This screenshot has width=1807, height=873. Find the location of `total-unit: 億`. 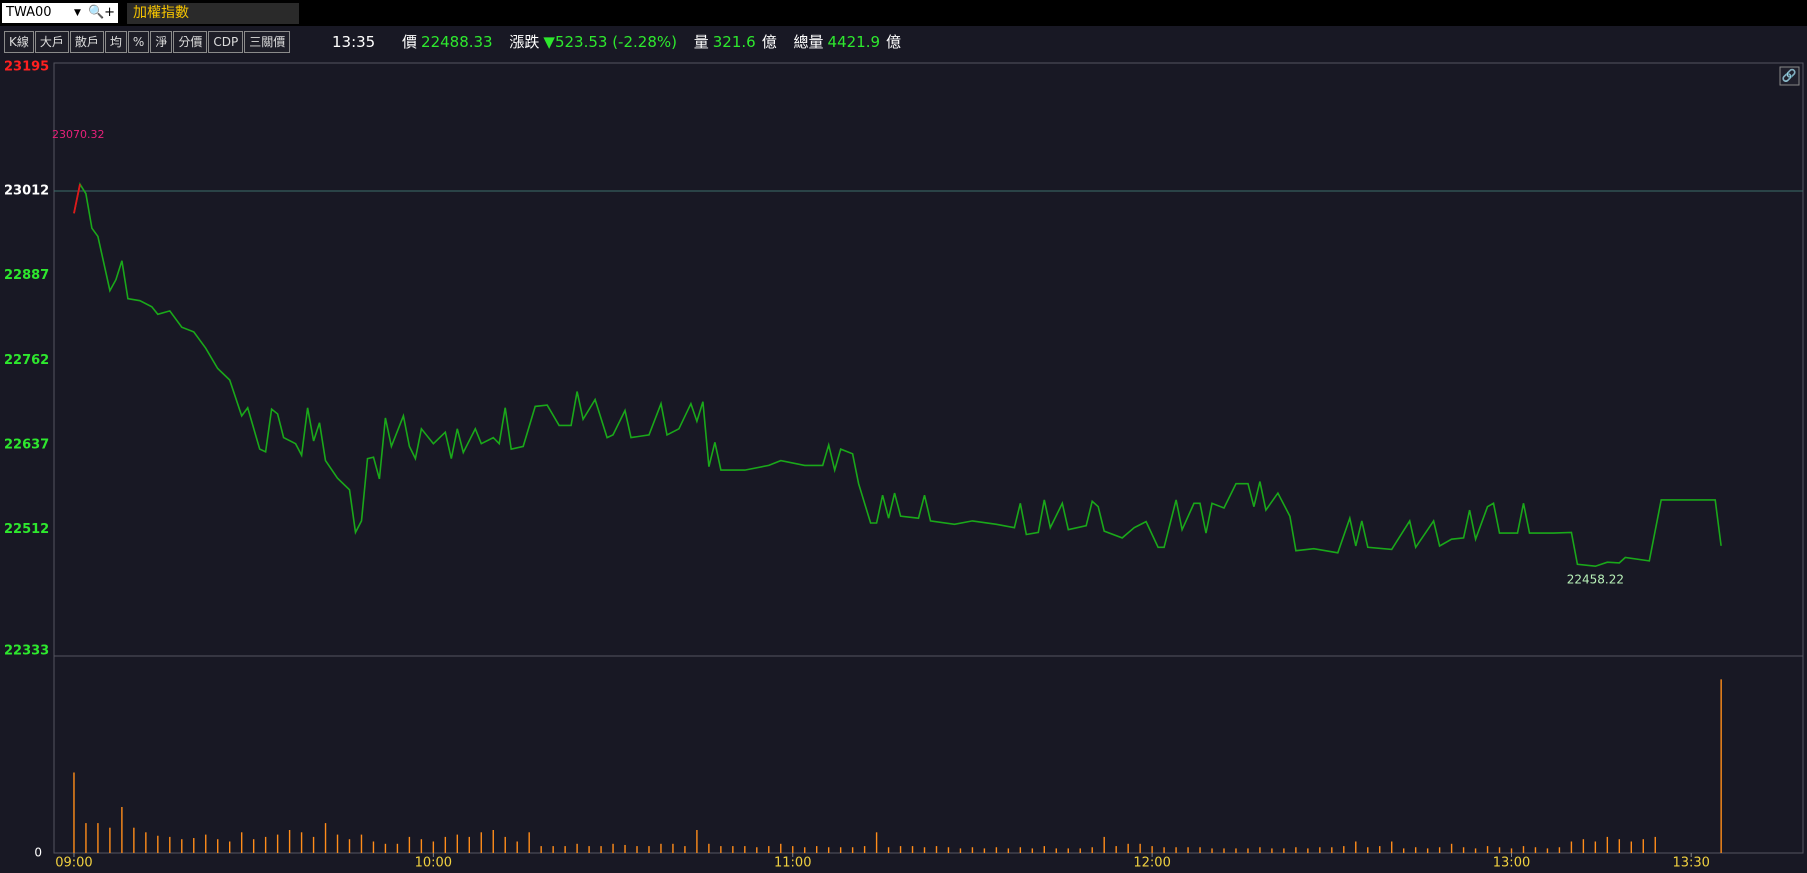

total-unit: 億 is located at coordinates (894, 42).